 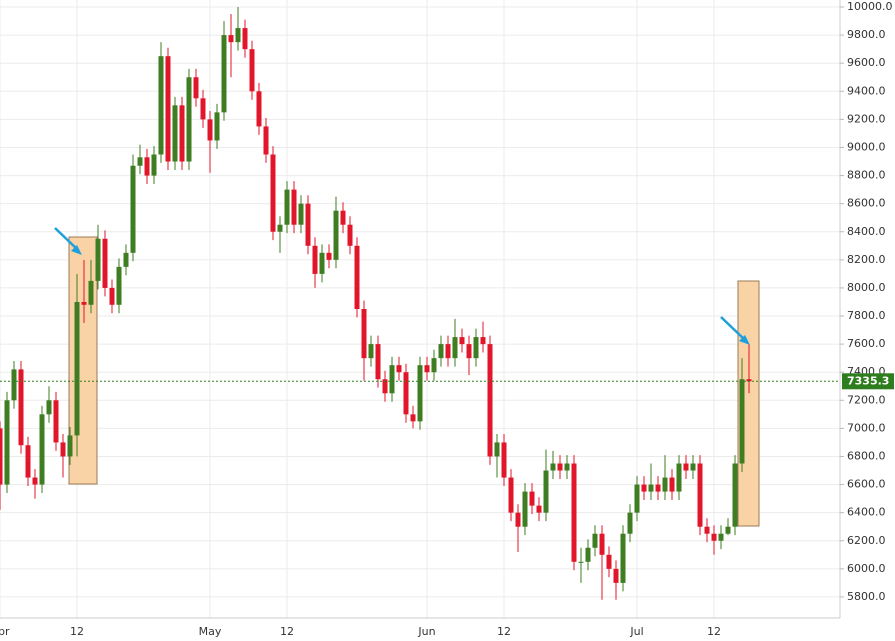 What do you see at coordinates (866, 455) in the screenshot?
I see `y-tick-label: 6800.0` at bounding box center [866, 455].